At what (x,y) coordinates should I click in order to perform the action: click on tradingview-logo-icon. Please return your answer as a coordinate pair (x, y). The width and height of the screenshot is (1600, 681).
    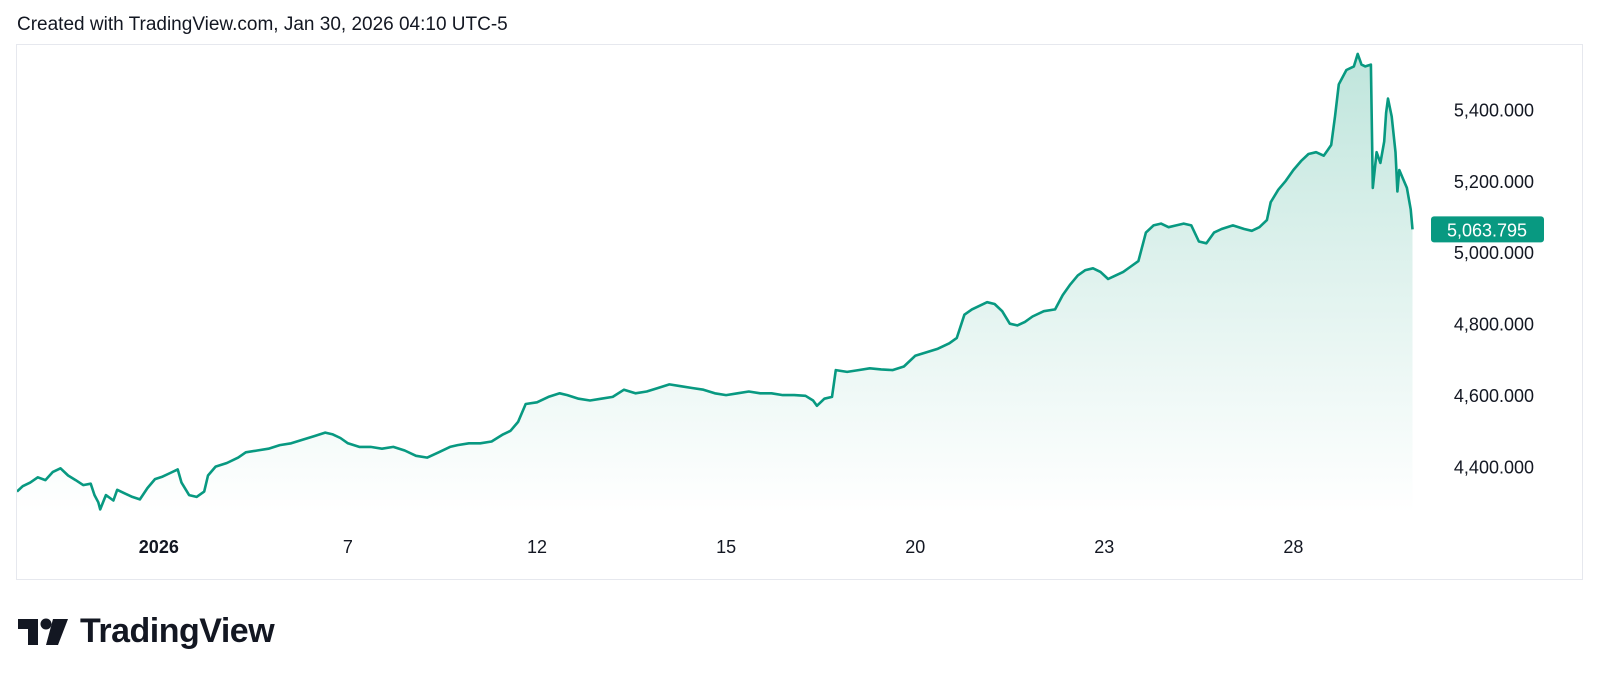
    Looking at the image, I should click on (43, 631).